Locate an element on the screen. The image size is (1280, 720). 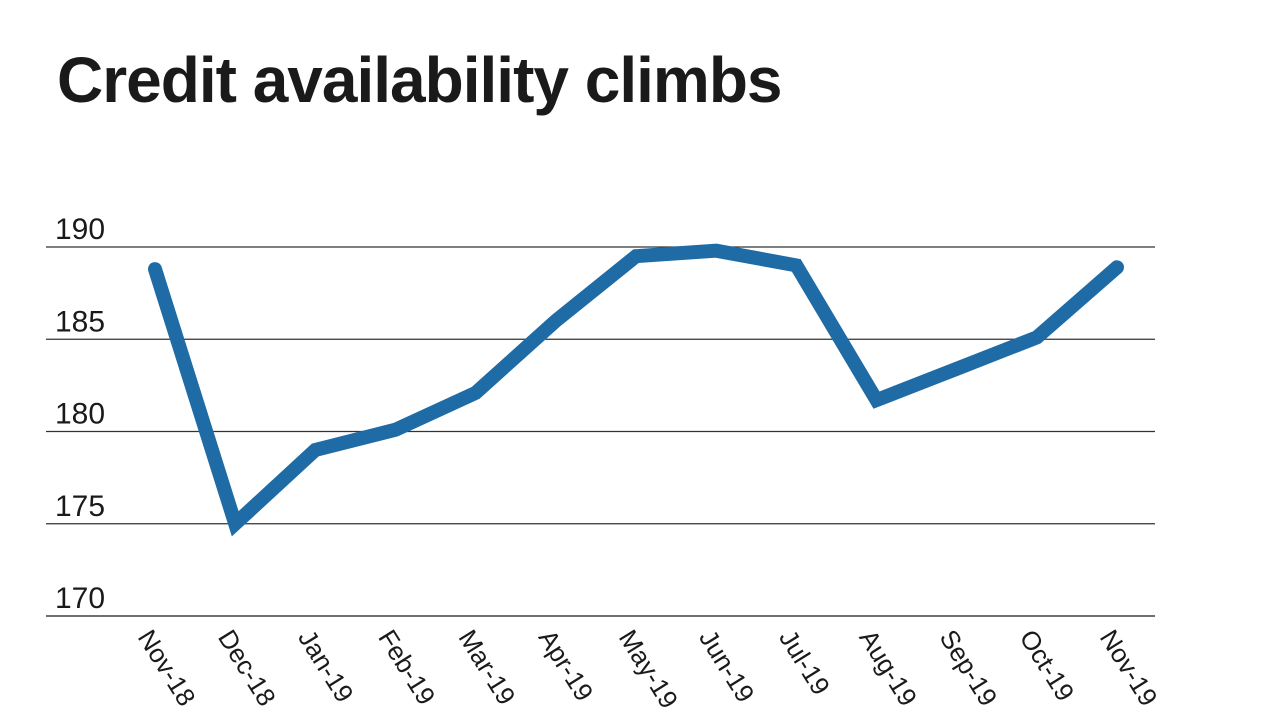
x-tick-label: Mar-19 is located at coordinates (487, 667).